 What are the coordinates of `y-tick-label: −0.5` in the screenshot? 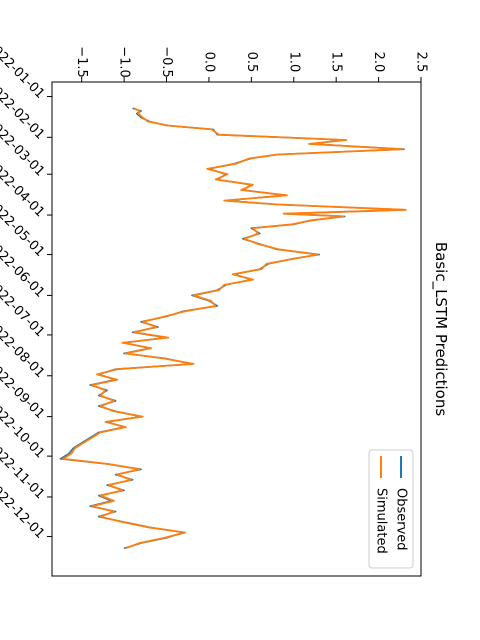 It's located at (166, 62).